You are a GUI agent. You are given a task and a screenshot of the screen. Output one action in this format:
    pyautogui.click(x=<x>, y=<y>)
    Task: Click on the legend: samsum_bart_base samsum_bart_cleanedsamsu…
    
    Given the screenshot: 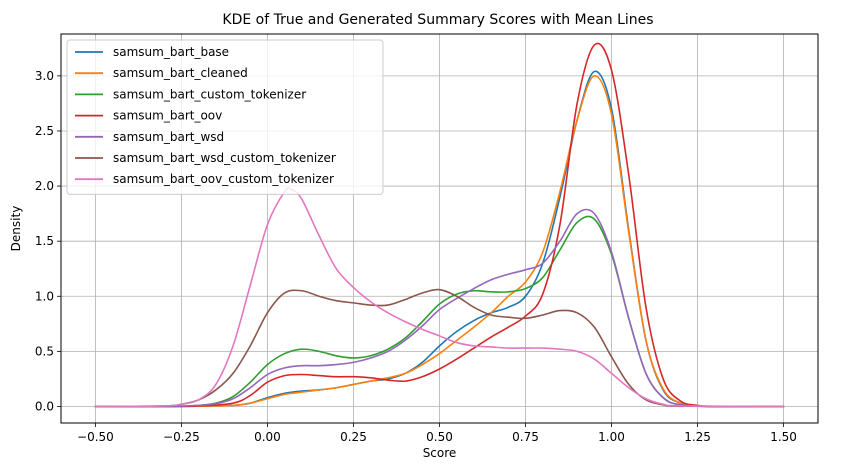 What is the action you would take?
    pyautogui.click(x=225, y=117)
    